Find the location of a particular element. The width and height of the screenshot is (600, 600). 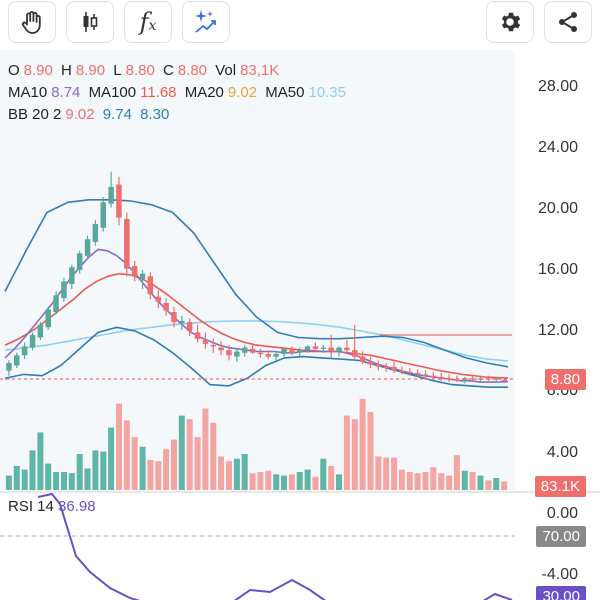

rsi-70-tag: 70.00 is located at coordinates (561, 536).